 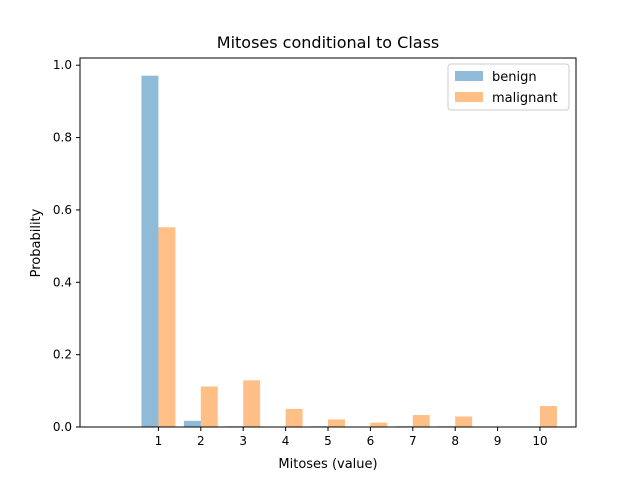 I want to click on y-tick-label: 0.0, so click(x=62, y=427).